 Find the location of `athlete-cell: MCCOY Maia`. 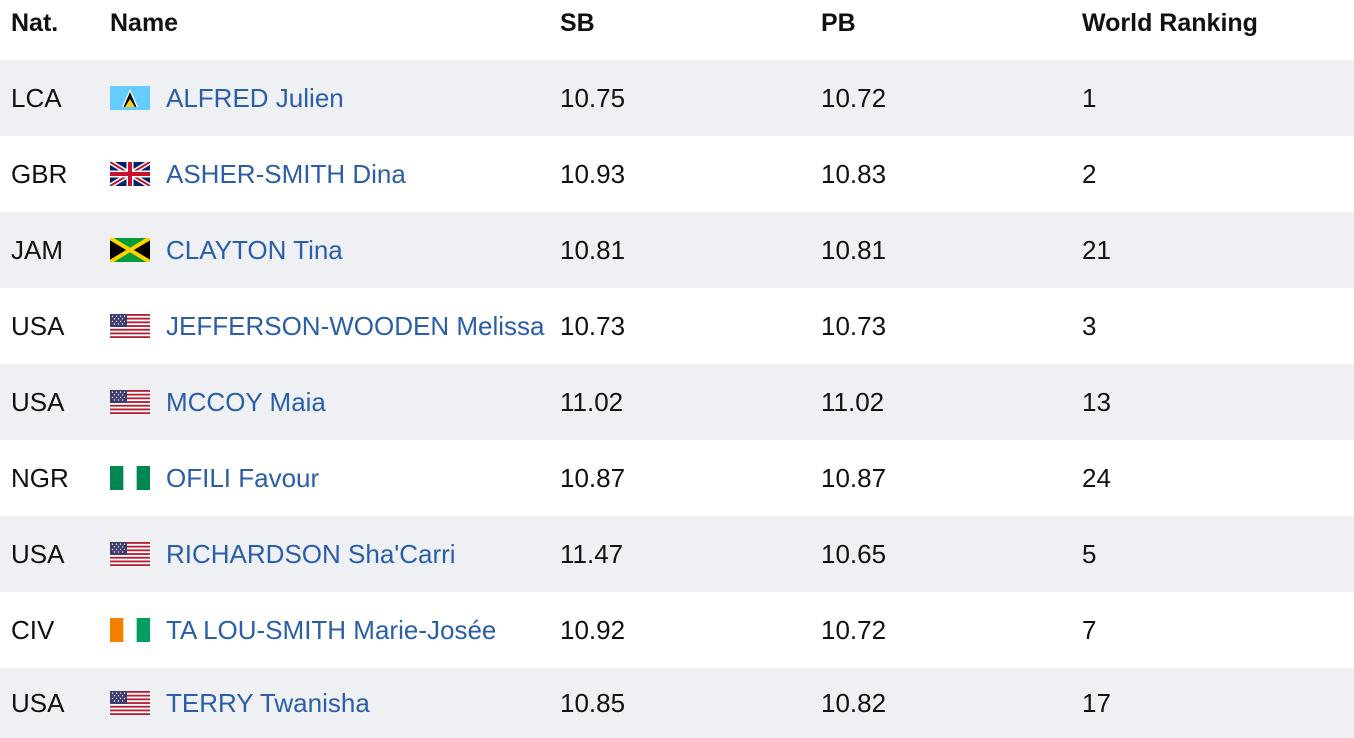

athlete-cell: MCCOY Maia is located at coordinates (218, 402).